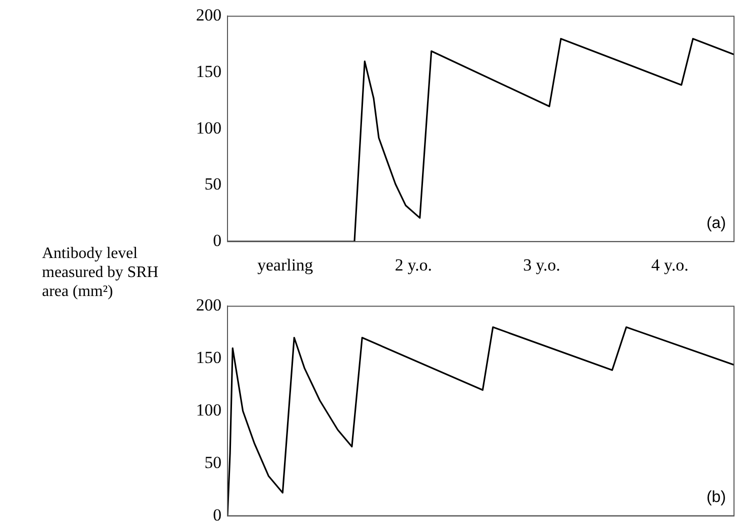  Describe the element at coordinates (716, 223) in the screenshot. I see `annotation: (a)` at that location.